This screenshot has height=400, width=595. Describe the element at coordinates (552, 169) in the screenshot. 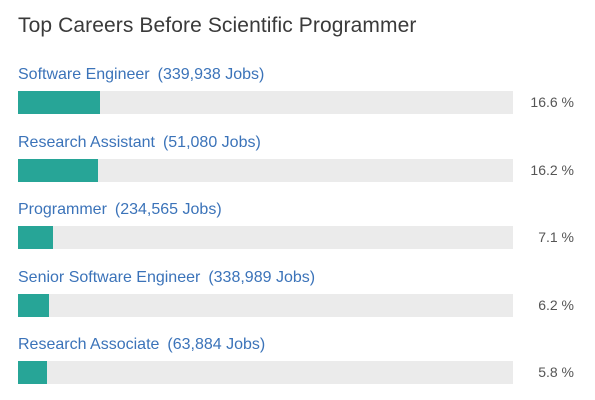

I see `bar-percent-label: 16.2 %` at that location.